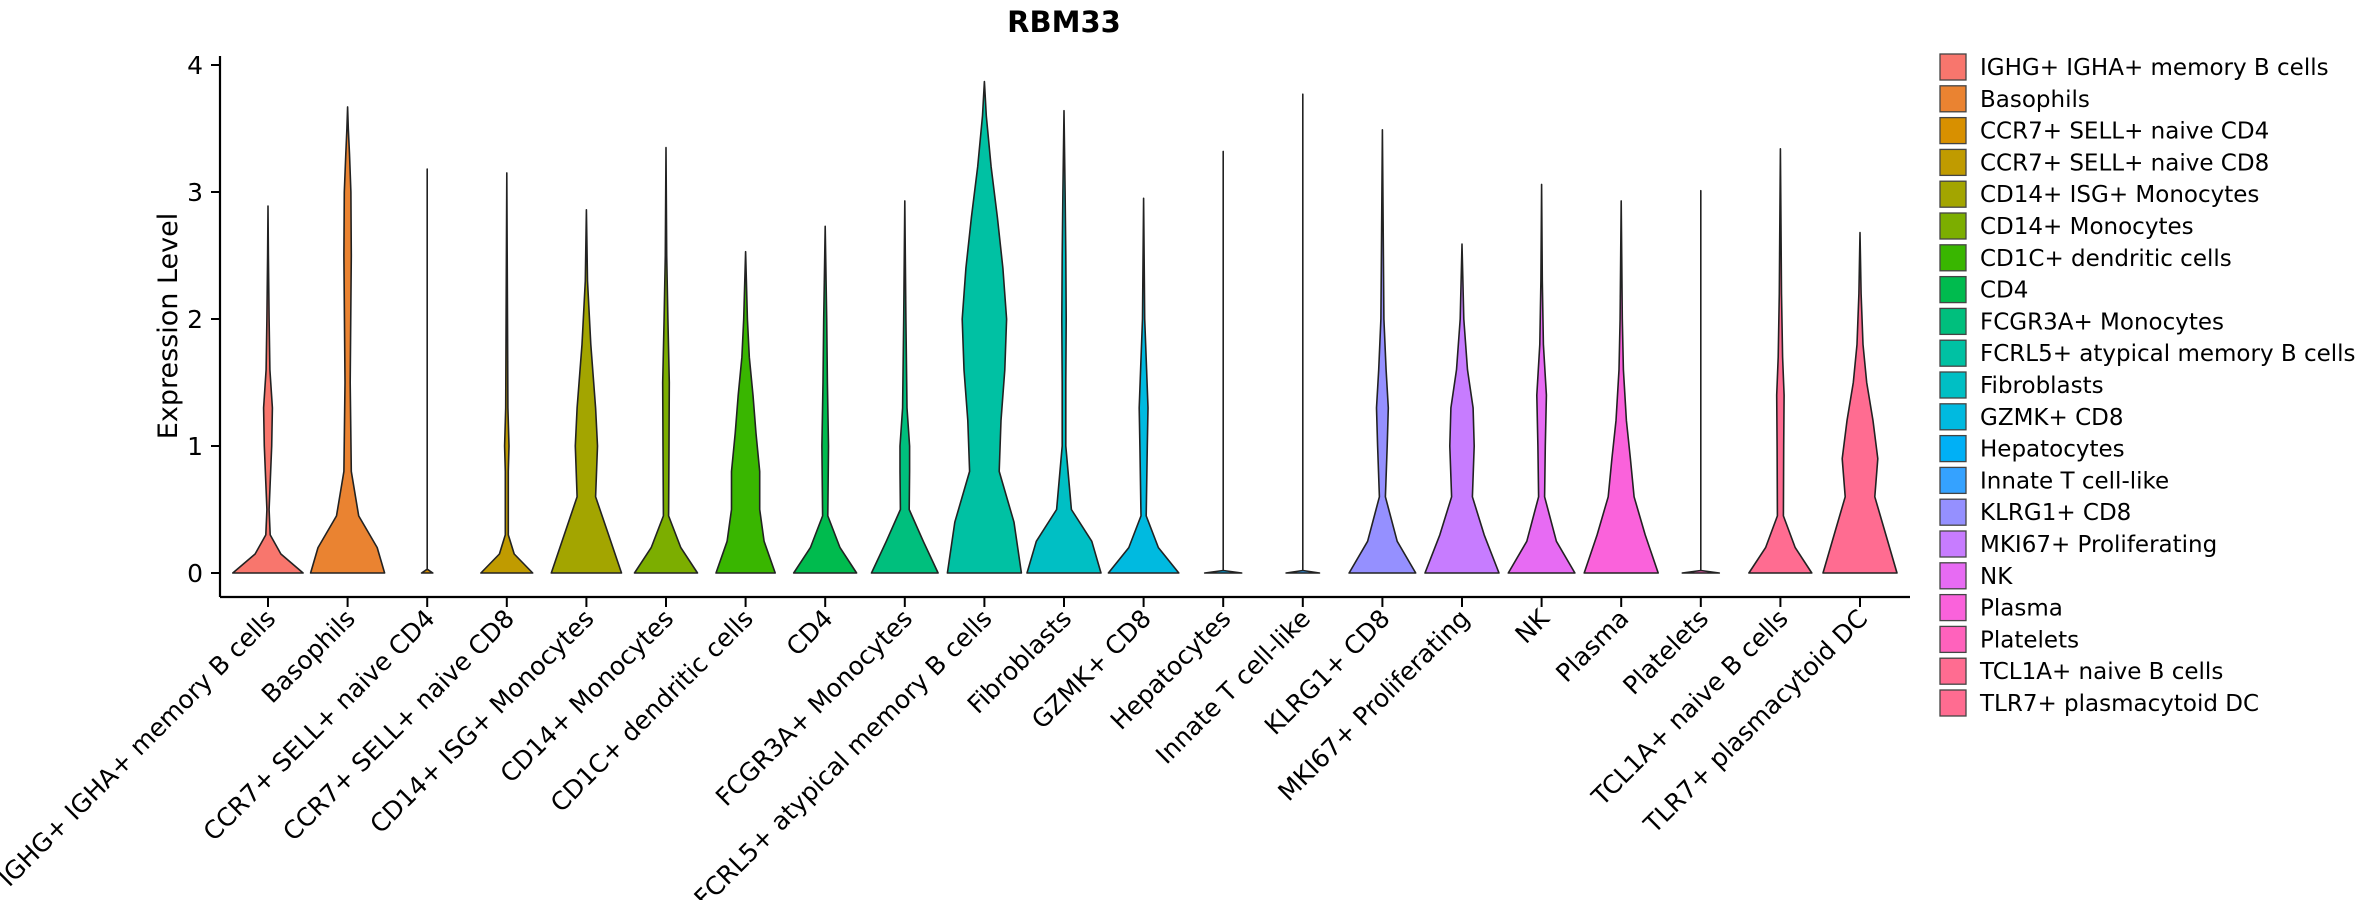 This screenshot has height=904, width=2362. Describe the element at coordinates (2052, 450) in the screenshot. I see `legend-label: Hepatocytes` at that location.